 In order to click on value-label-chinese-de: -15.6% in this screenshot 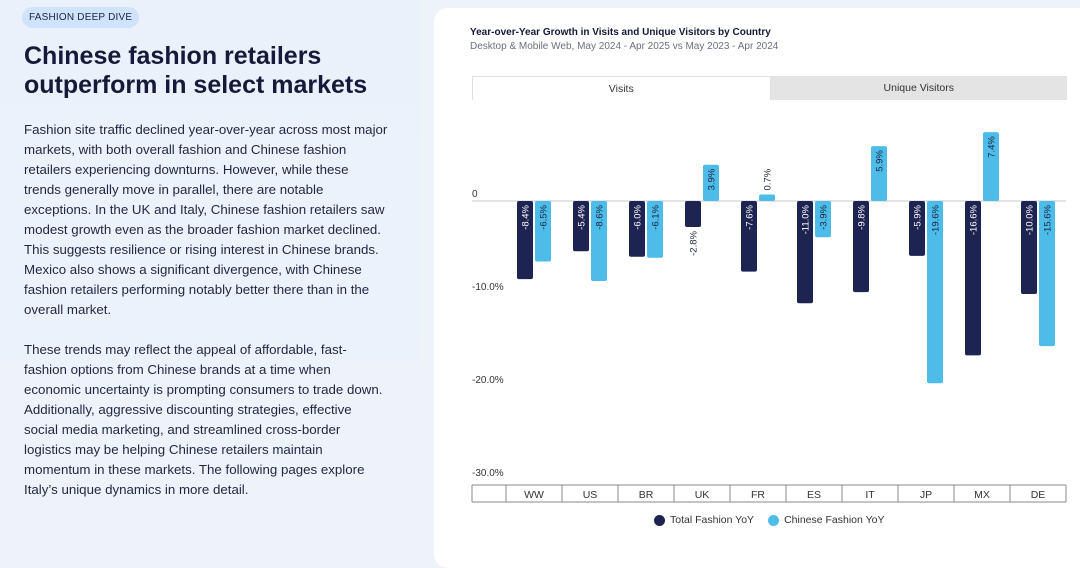, I will do `click(1048, 219)`.